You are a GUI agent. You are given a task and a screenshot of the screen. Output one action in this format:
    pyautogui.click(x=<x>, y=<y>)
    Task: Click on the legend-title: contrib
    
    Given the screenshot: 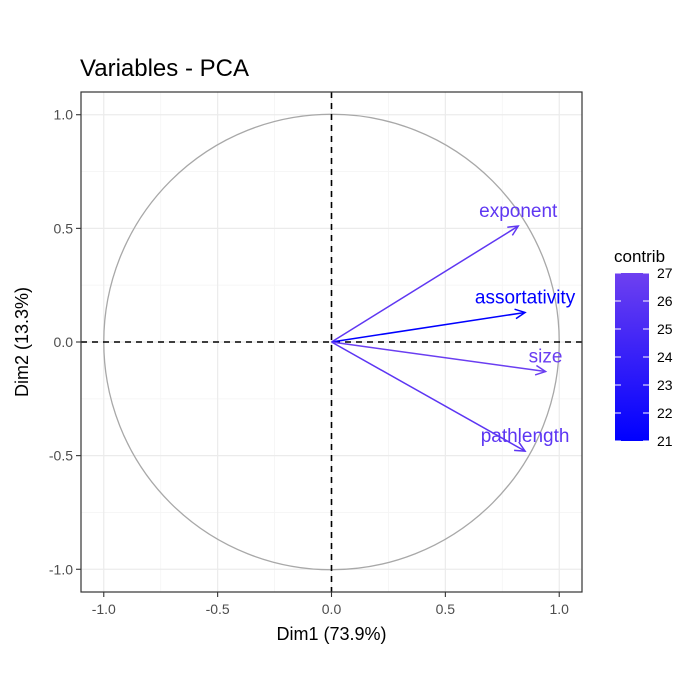 What is the action you would take?
    pyautogui.click(x=639, y=256)
    